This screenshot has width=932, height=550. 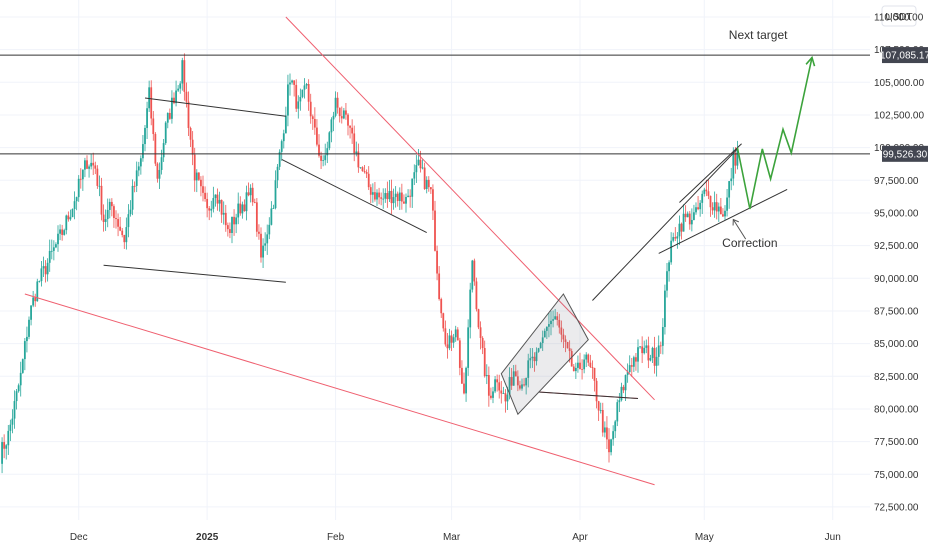 I want to click on projected-zigzag, so click(x=774, y=133).